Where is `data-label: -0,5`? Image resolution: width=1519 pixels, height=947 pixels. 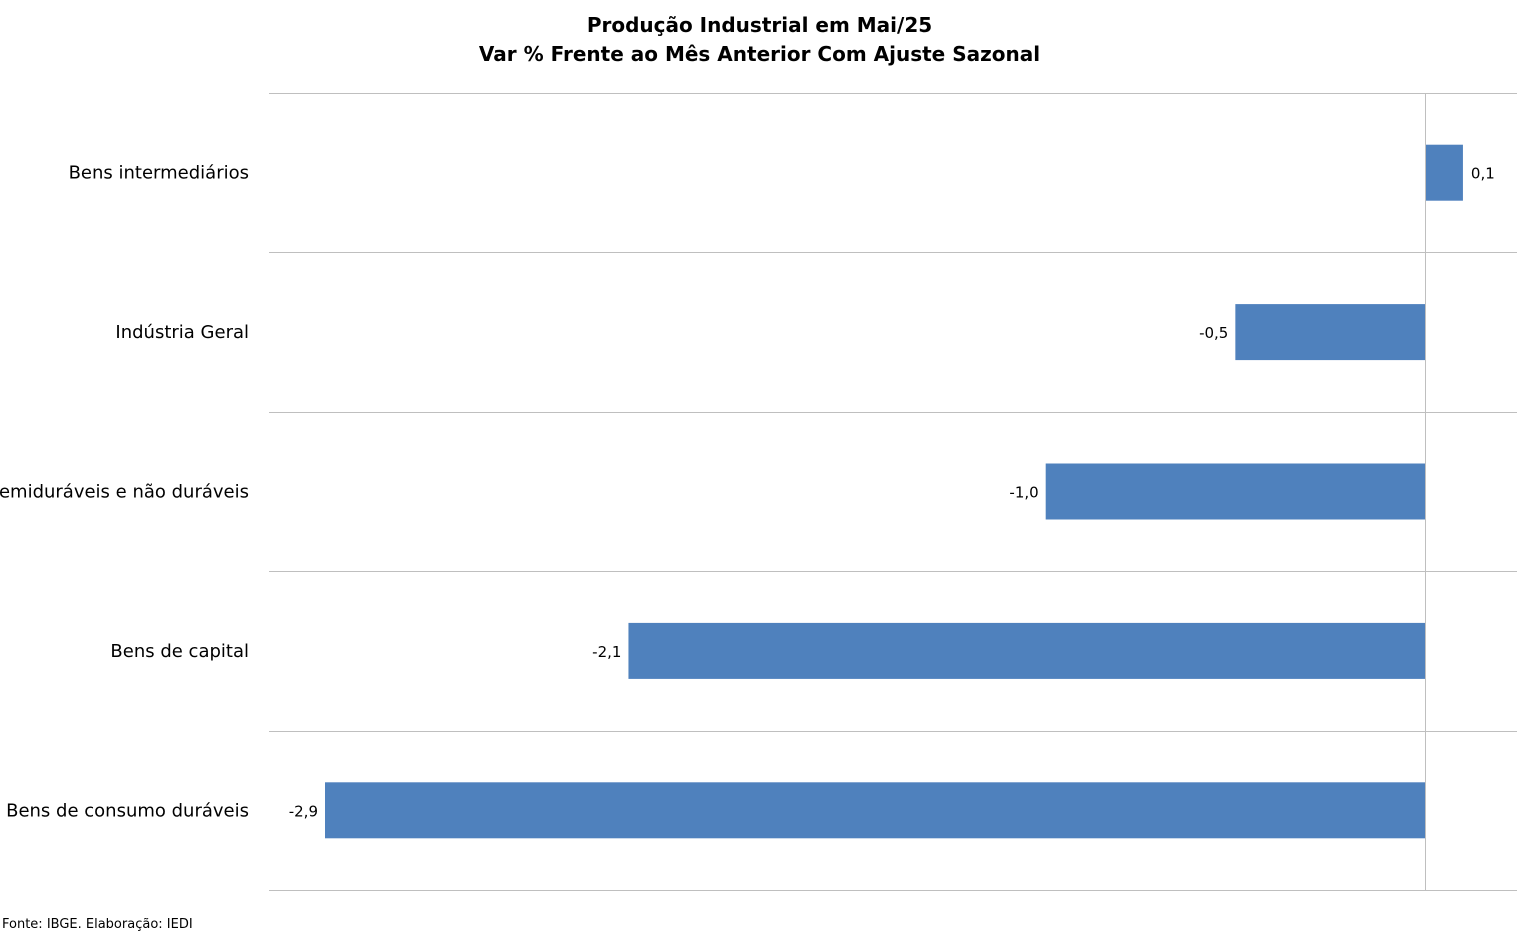 data-label: -0,5 is located at coordinates (1213, 333).